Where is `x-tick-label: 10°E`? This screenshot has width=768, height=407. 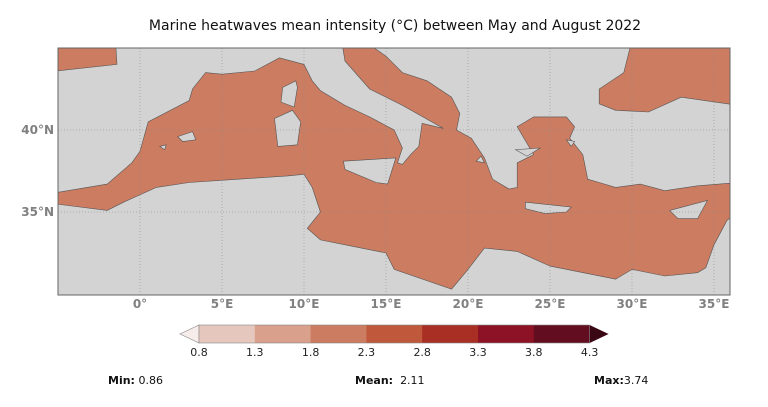
x-tick-label: 10°E is located at coordinates (304, 304).